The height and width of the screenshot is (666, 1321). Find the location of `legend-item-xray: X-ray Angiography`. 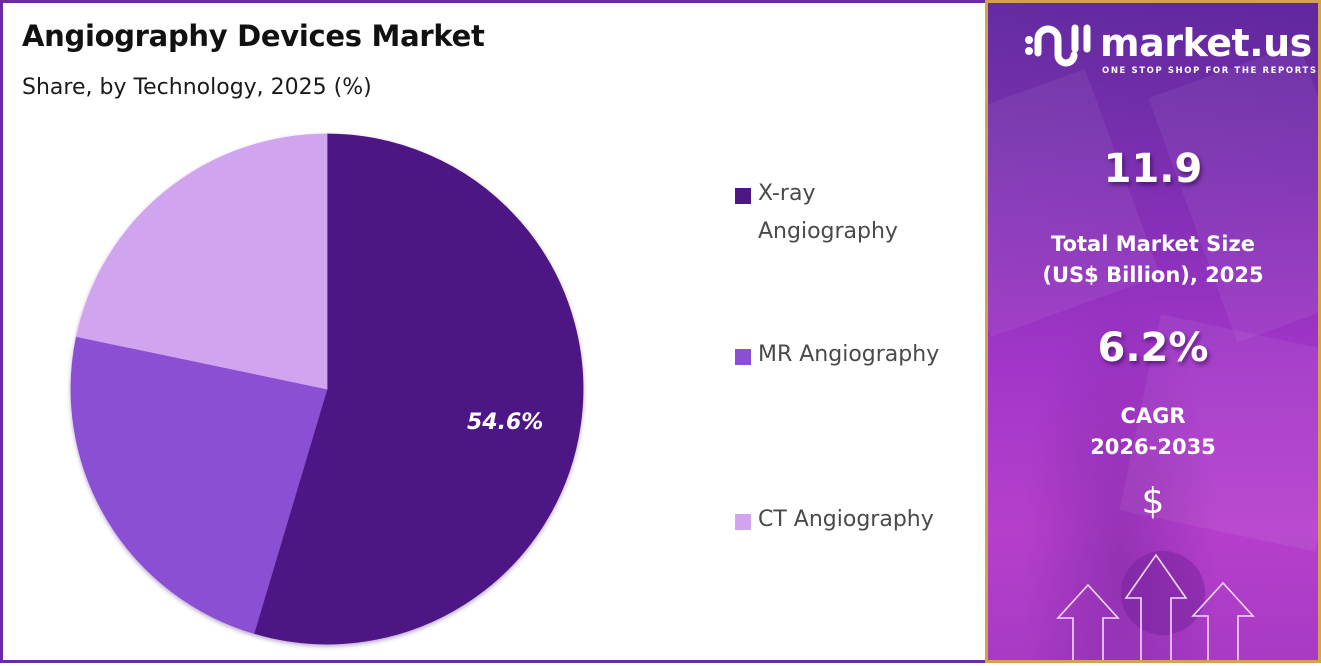

legend-item-xray: X-ray Angiography is located at coordinates (841, 216).